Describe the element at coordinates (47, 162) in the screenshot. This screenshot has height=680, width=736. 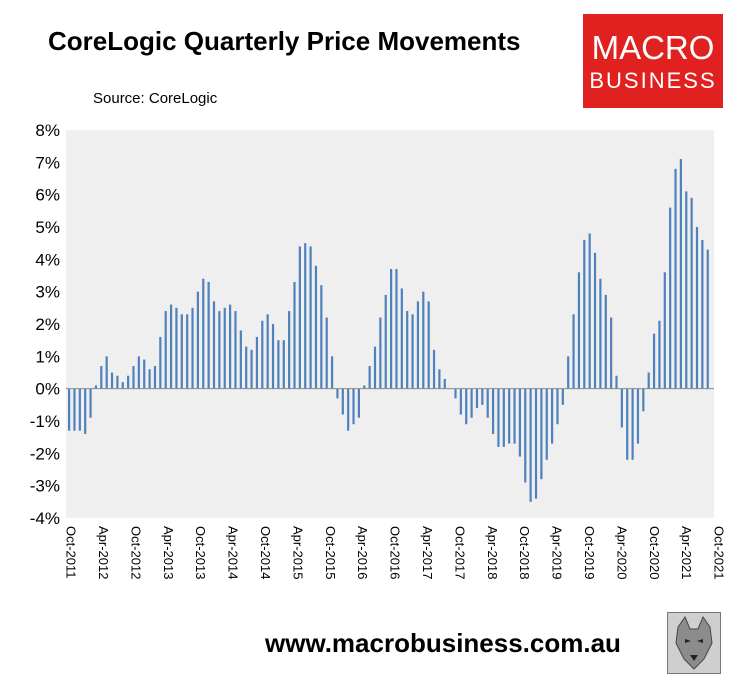
I see `y-tick-label: 7%` at that location.